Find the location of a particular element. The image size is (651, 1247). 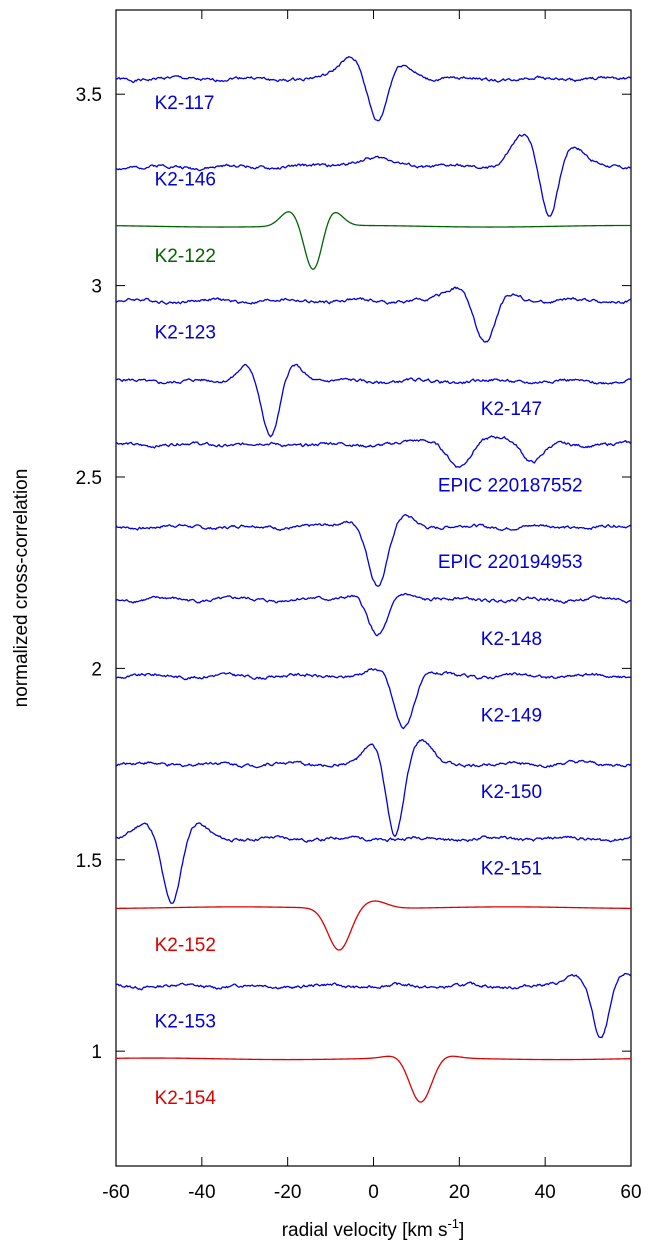

series-label: EPIC 220187552 is located at coordinates (510, 486).